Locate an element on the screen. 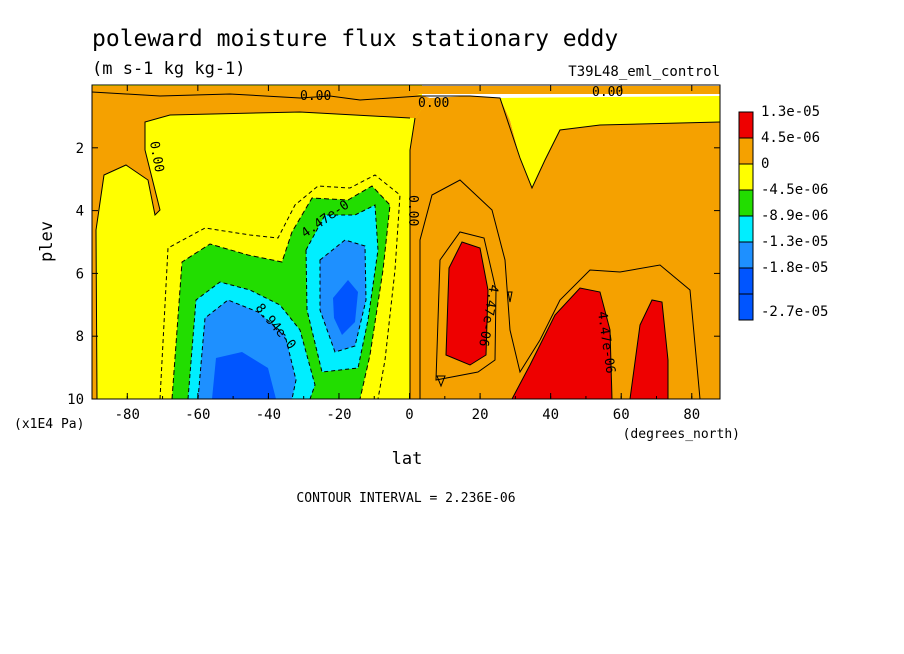 Image resolution: width=904 pixels, height=654 pixels. y-tick-label: 10 is located at coordinates (75, 400).